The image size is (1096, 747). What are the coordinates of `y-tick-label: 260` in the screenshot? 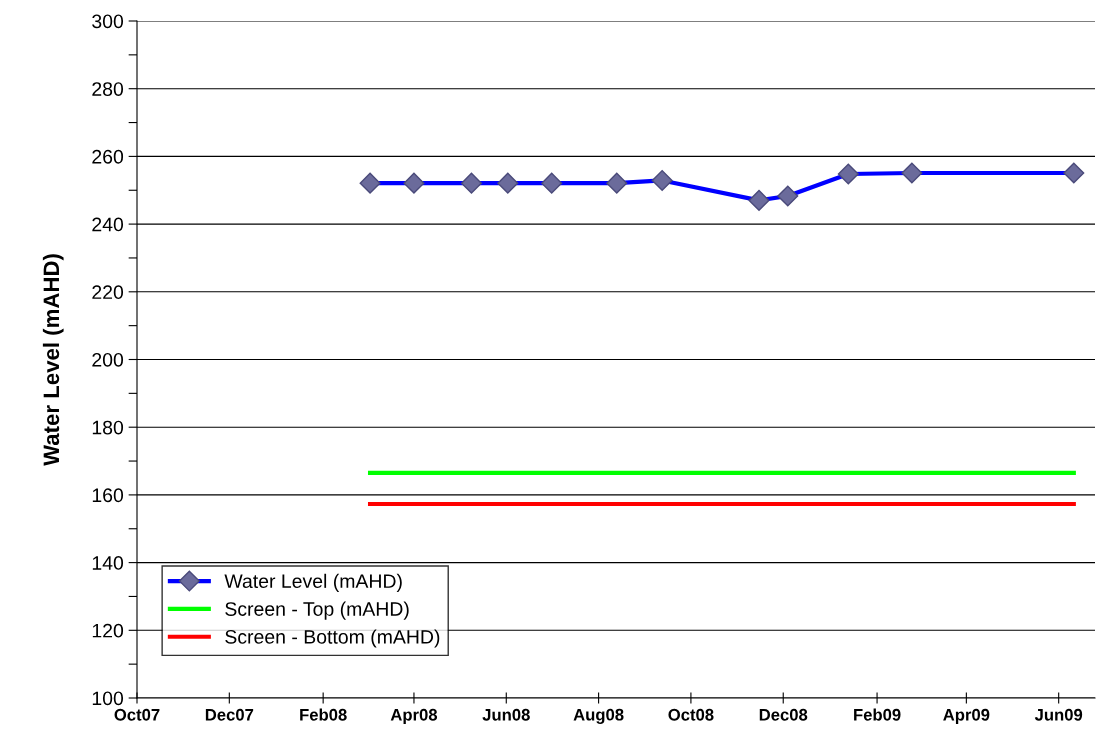 It's located at (108, 156).